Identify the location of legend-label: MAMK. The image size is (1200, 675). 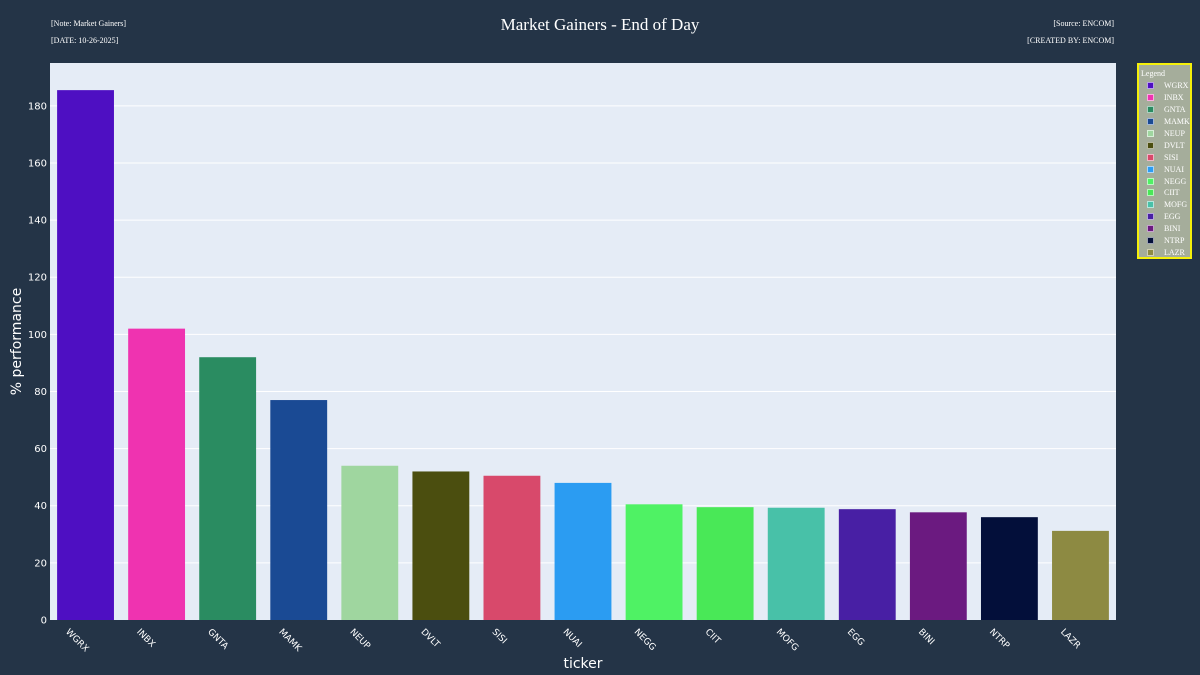
(1177, 122).